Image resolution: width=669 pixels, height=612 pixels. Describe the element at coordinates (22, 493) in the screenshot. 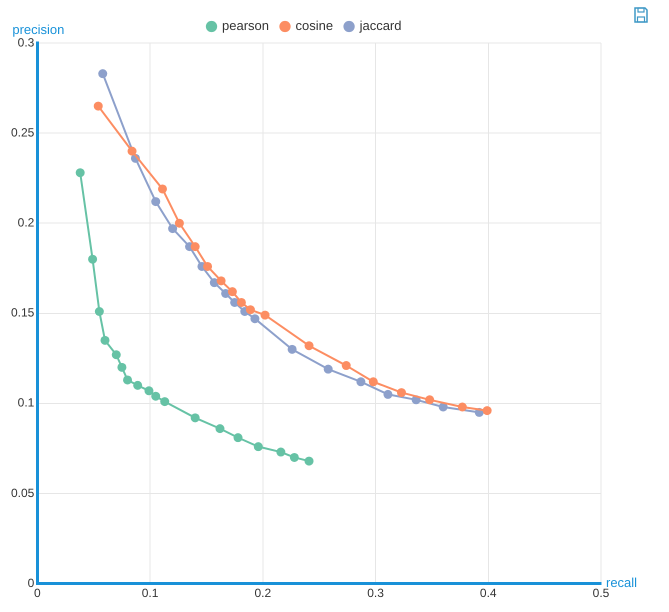

I see `y-tick-label: 0.05` at that location.